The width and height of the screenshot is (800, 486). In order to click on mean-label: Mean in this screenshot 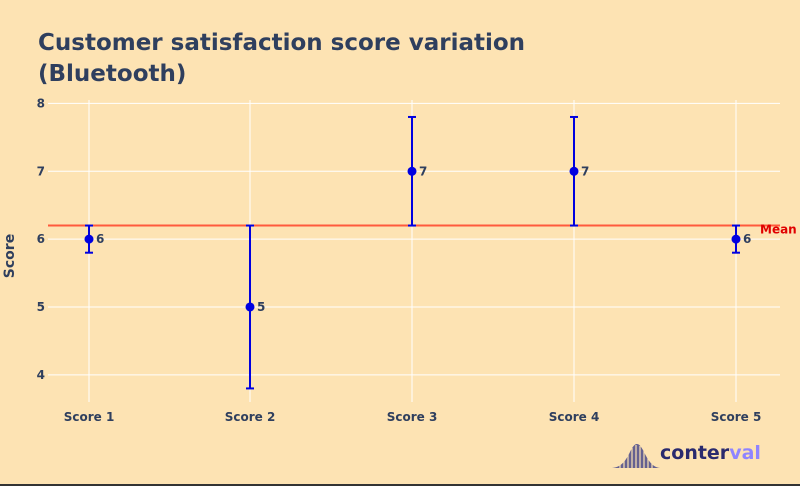, I will do `click(778, 230)`.